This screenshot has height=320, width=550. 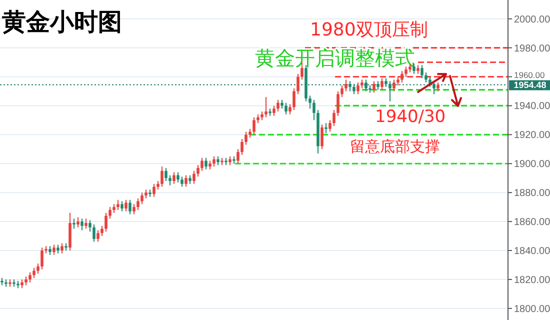 I want to click on y-tick-label: 1800.00, so click(x=532, y=309).